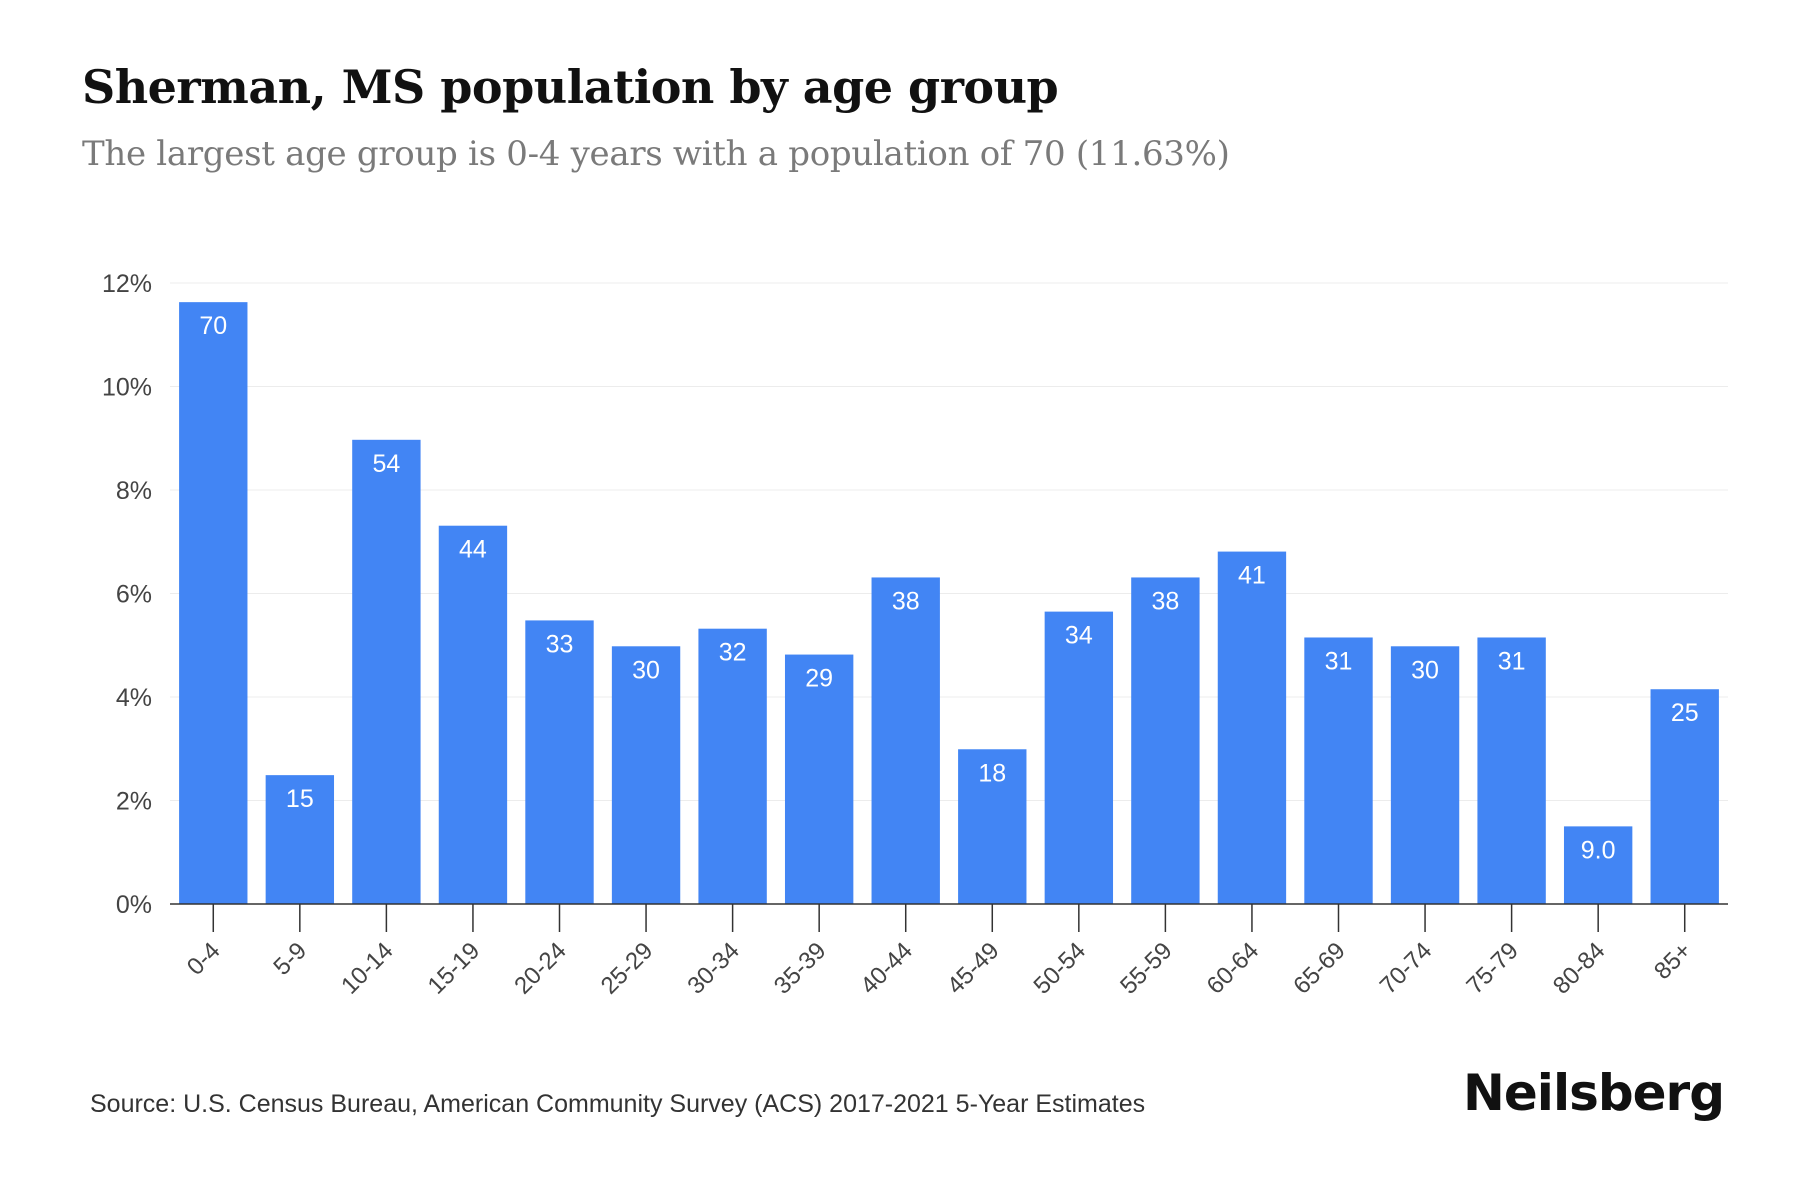 The width and height of the screenshot is (1800, 1200). What do you see at coordinates (127, 388) in the screenshot?
I see `y-tick-label: 10%` at bounding box center [127, 388].